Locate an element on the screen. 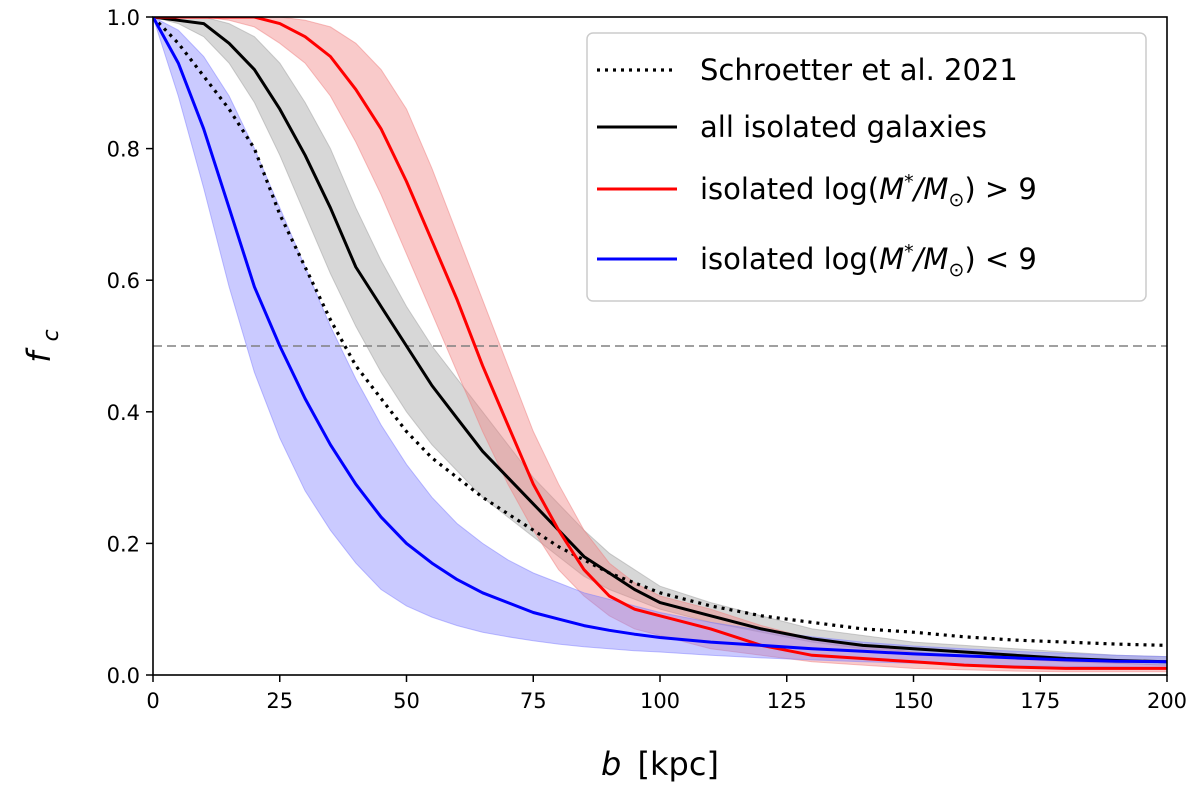  x-axis-label: b [kpc] is located at coordinates (660, 764).